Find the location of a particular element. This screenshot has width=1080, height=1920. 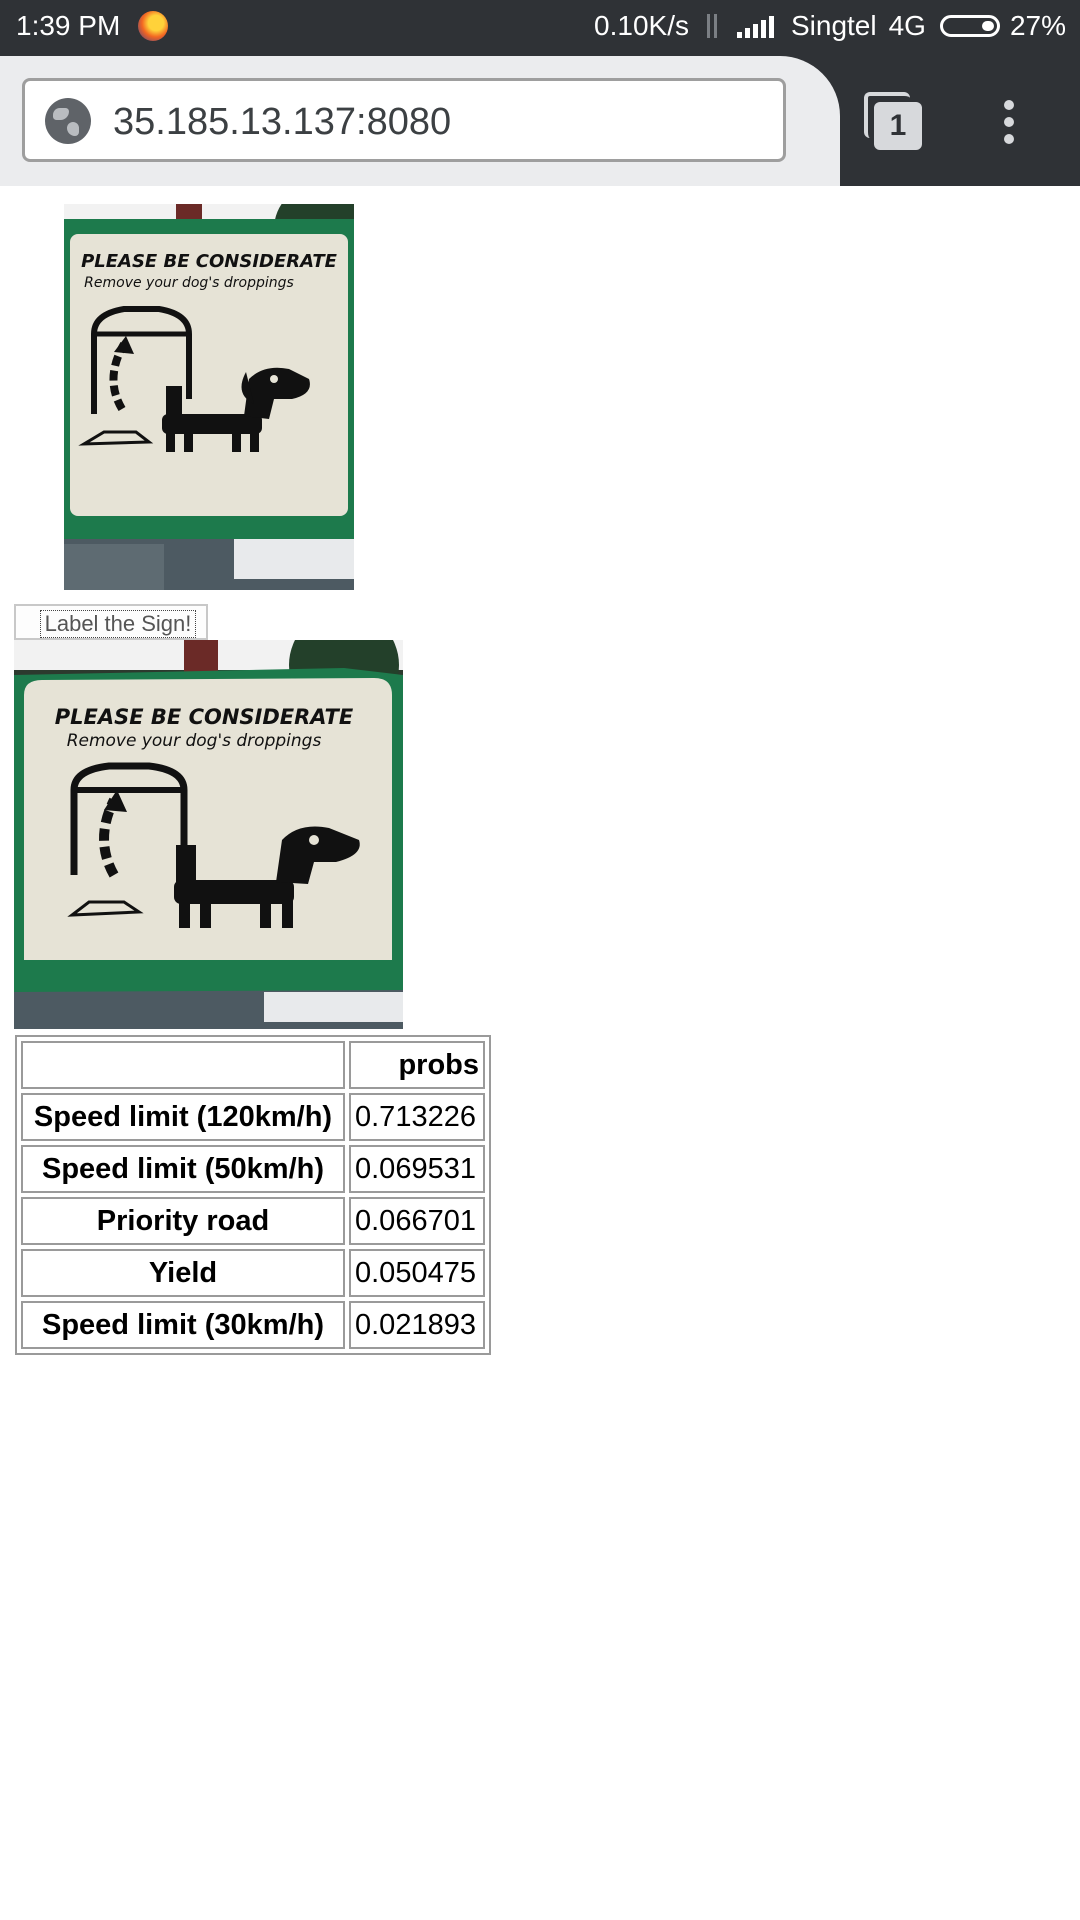

label-button-text: Label the Sign! is located at coordinates (118, 623).